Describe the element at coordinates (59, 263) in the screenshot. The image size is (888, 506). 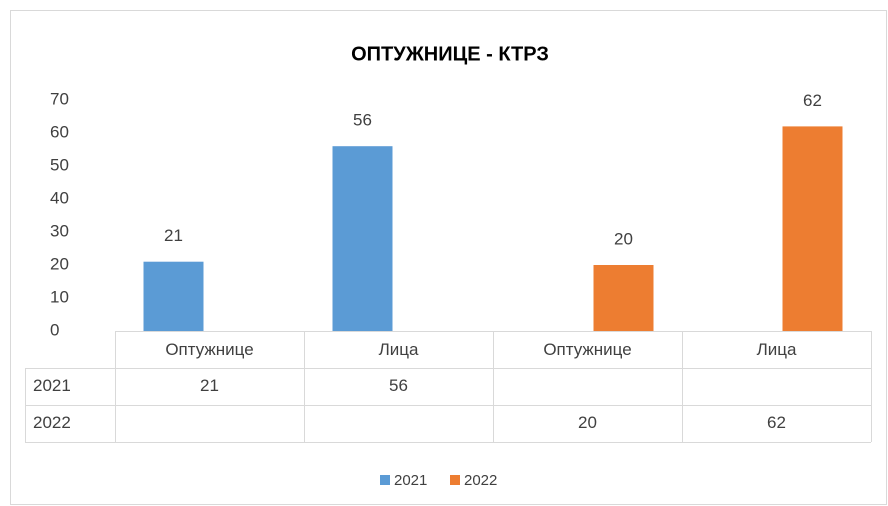
I see `y-tick-label: 20` at that location.